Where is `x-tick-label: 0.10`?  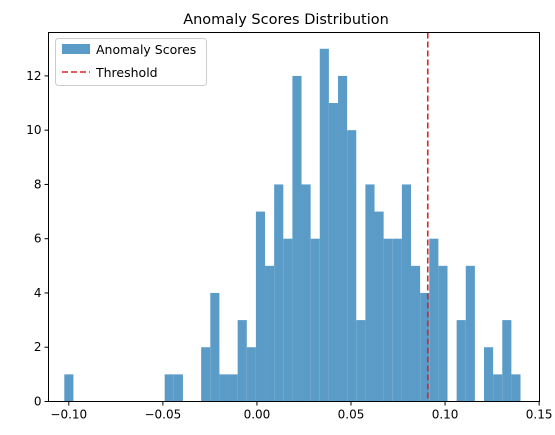 x-tick-label: 0.10 is located at coordinates (445, 415).